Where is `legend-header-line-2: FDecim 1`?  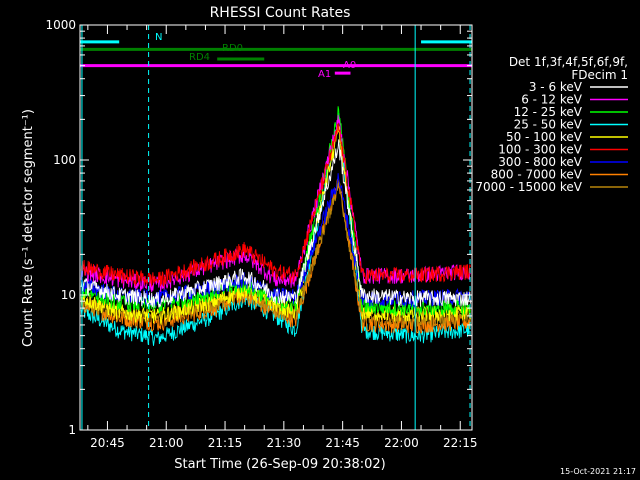 legend-header-line-2: FDecim 1 is located at coordinates (599, 75).